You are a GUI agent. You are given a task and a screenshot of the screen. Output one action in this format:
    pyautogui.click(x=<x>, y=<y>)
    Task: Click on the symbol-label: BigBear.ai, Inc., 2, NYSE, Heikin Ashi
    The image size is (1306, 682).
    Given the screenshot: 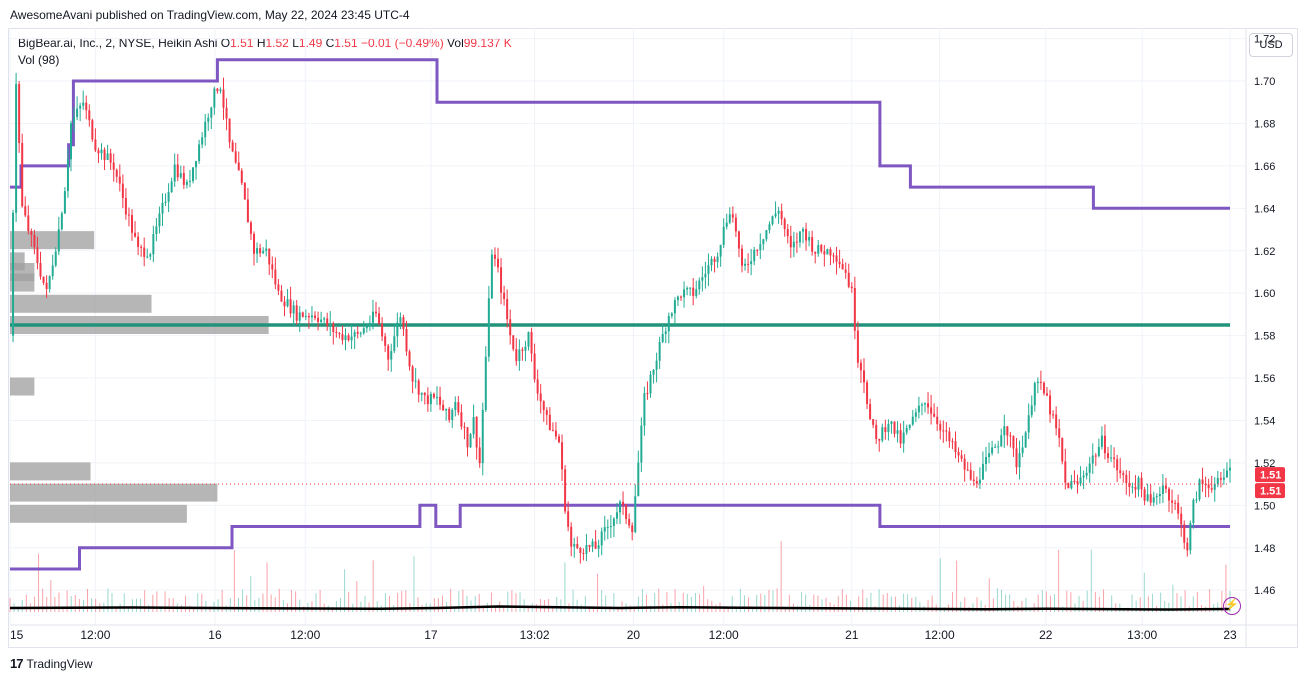 What is the action you would take?
    pyautogui.click(x=118, y=43)
    